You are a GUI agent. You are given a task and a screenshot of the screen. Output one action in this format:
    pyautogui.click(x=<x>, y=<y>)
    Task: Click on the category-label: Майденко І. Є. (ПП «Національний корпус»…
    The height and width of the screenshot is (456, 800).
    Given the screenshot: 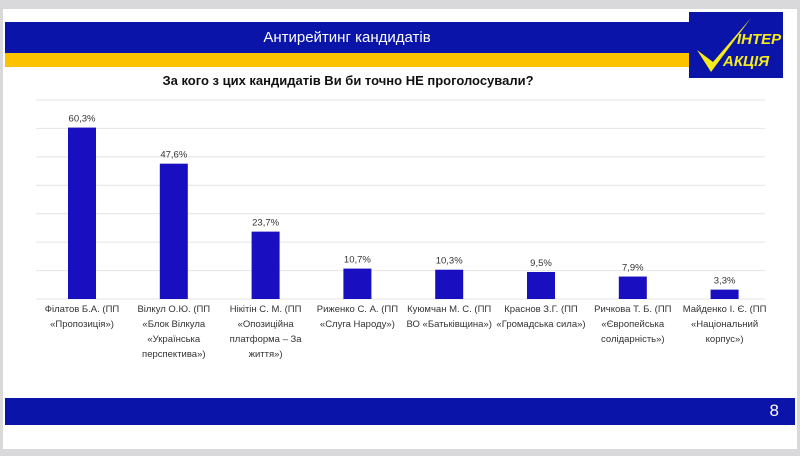 What is the action you would take?
    pyautogui.click(x=724, y=324)
    